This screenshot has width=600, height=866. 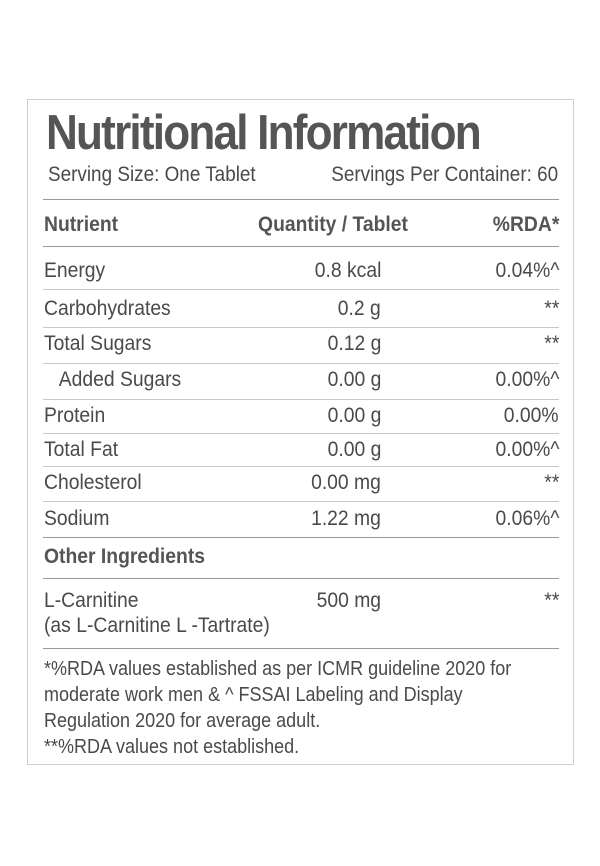 I want to click on table-row: Energy 0.8 kcal 0.04%^, so click(x=301, y=271).